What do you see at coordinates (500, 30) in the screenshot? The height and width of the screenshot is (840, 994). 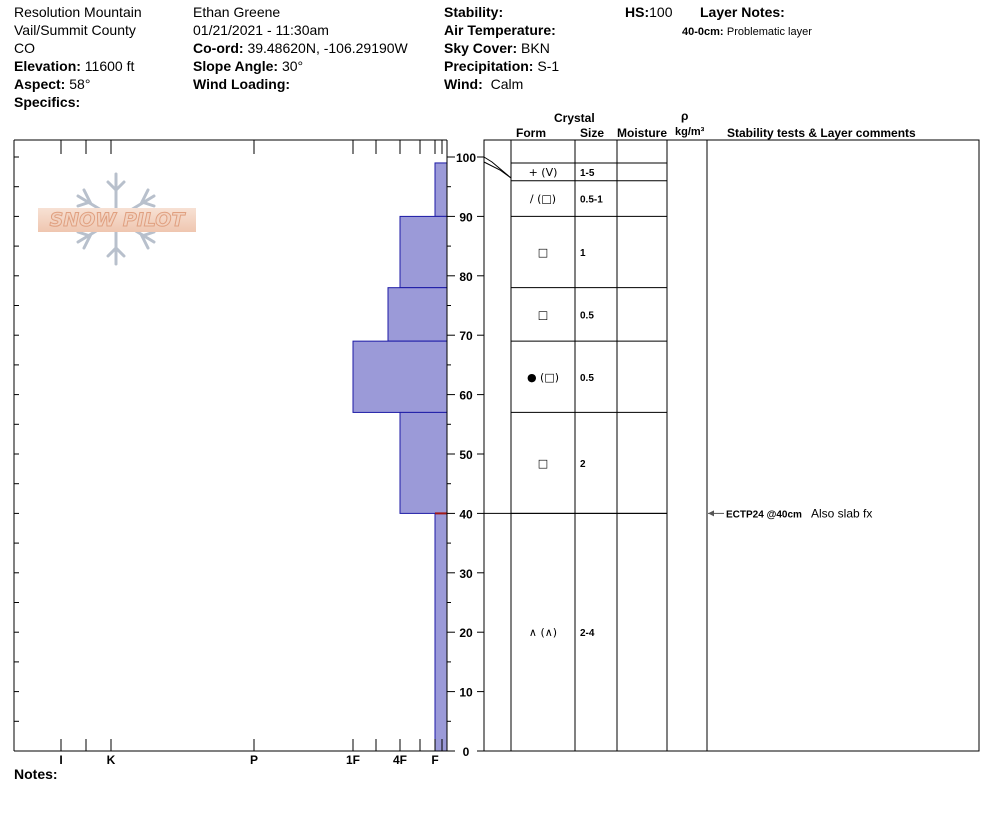 I see `air-temp-label: Air Temperature:` at bounding box center [500, 30].